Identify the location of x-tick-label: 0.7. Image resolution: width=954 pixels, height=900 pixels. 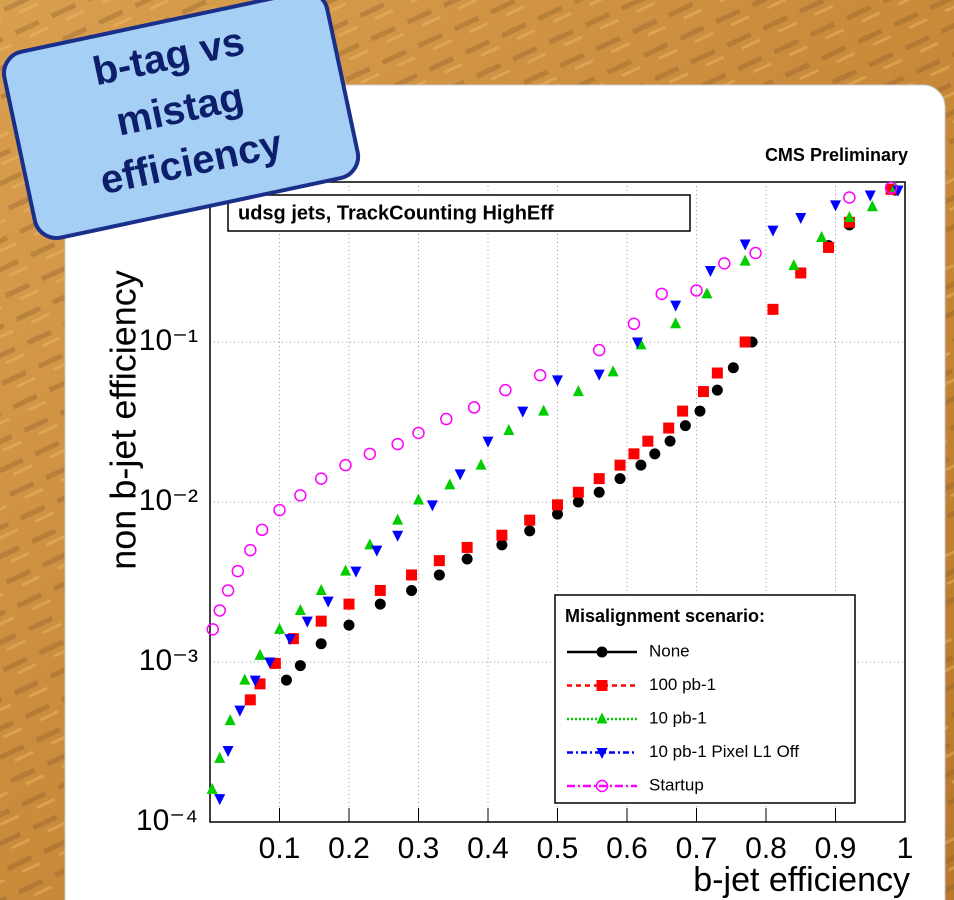
(697, 848).